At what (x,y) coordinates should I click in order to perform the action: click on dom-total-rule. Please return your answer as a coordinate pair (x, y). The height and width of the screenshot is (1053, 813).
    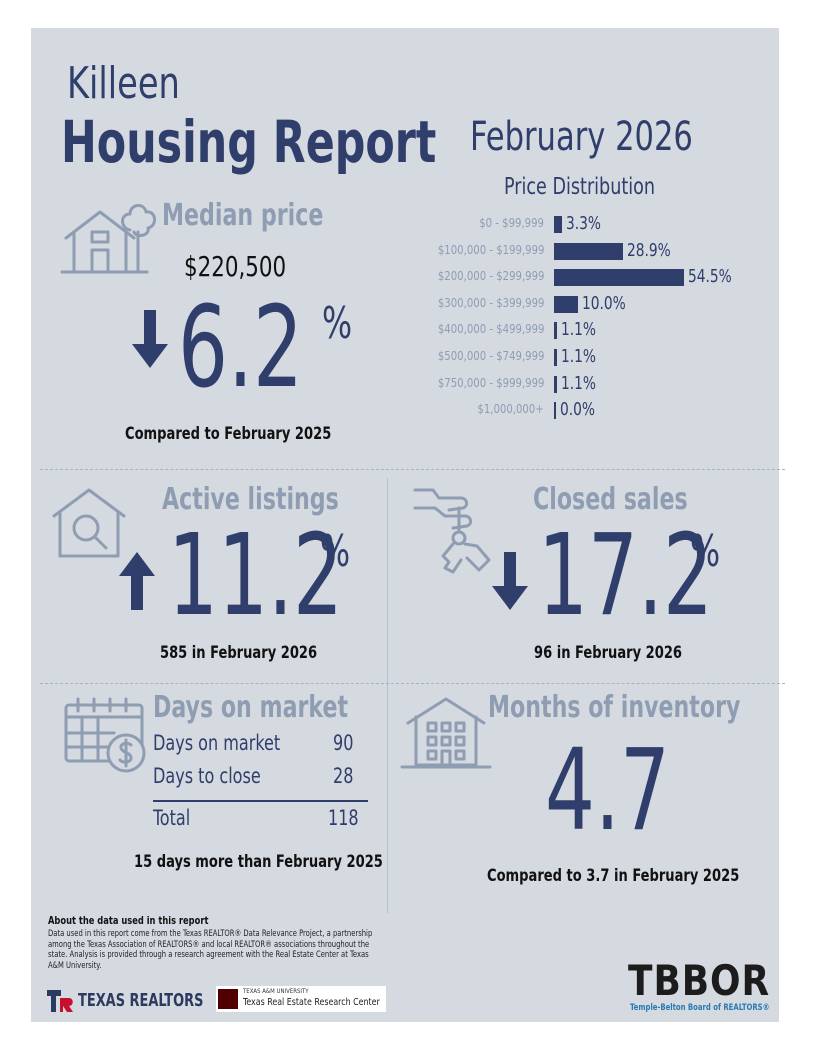
    Looking at the image, I should click on (260, 801).